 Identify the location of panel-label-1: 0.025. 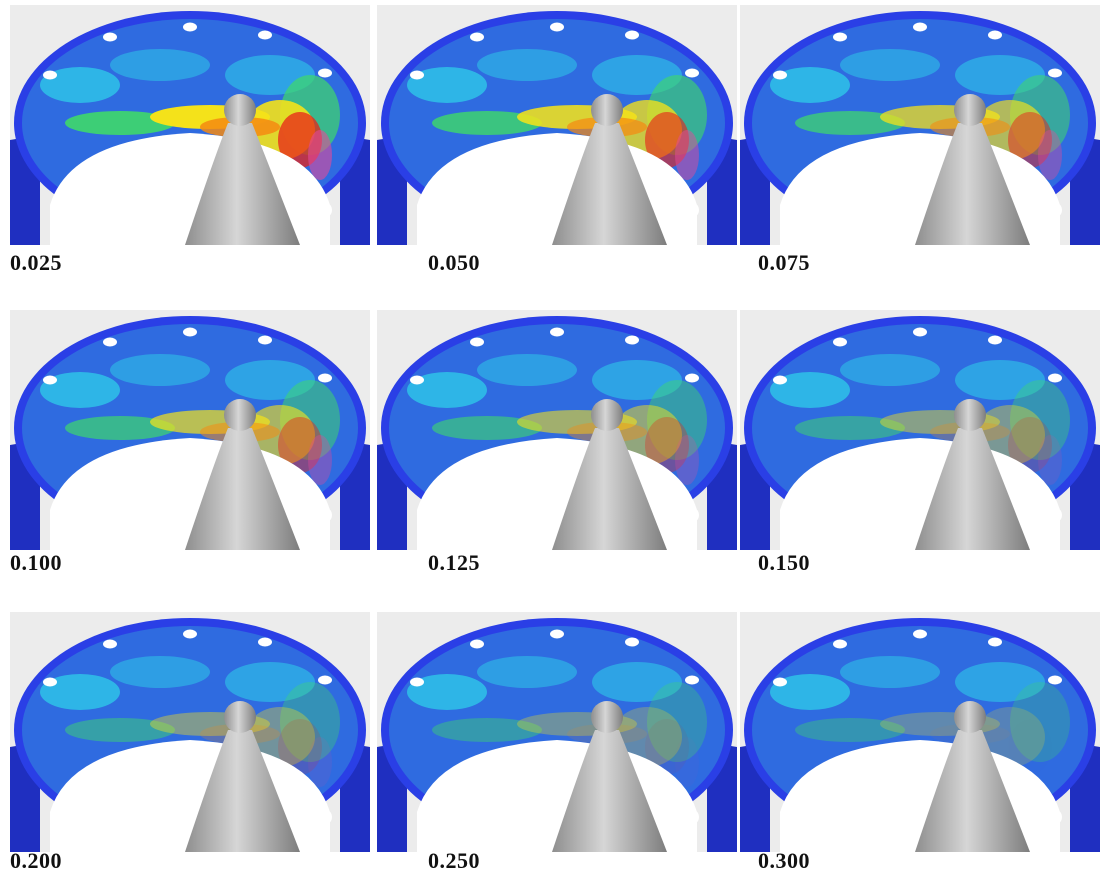
(36, 262).